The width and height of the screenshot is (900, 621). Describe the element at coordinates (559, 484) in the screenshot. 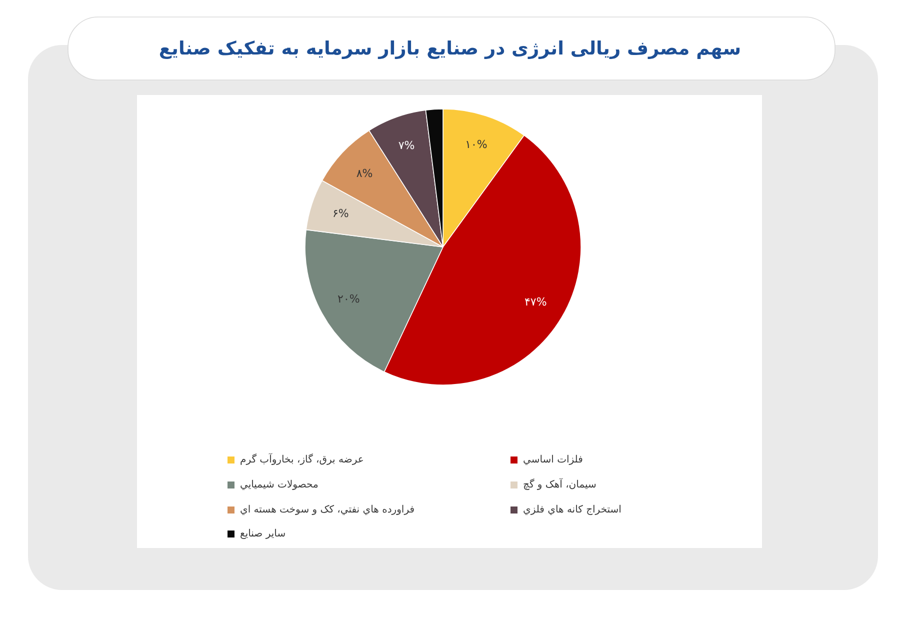

I see `legend-label: سيمان، آهک و گچ` at that location.